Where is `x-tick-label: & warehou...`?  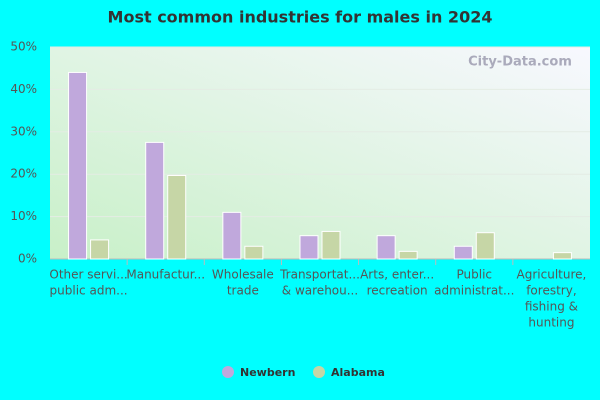 x-tick-label: & warehou... is located at coordinates (320, 291).